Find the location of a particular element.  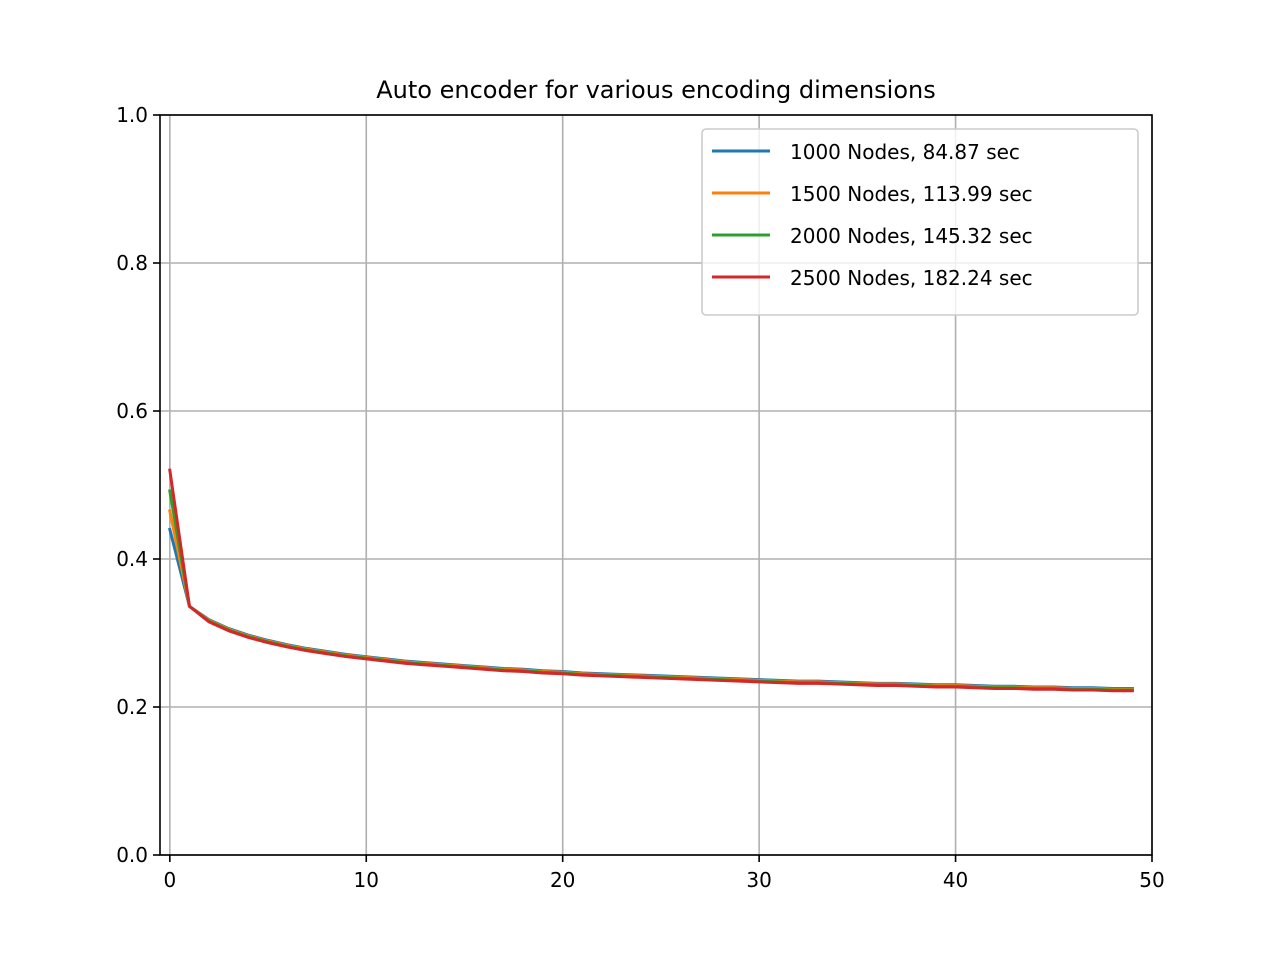

y-tick-label: 0.8 is located at coordinates (132, 263).